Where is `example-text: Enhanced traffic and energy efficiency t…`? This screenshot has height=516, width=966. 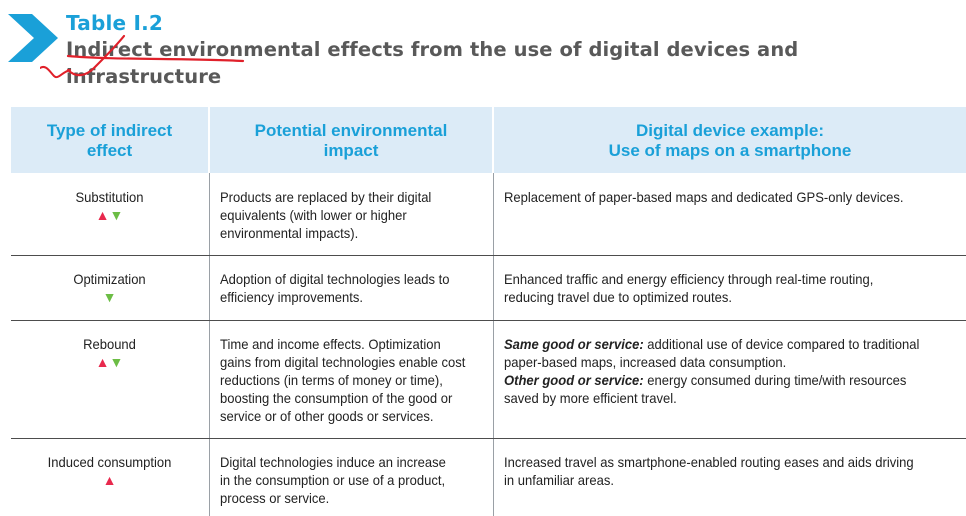
example-text: Enhanced traffic and energy efficiency t… is located at coordinates (689, 279).